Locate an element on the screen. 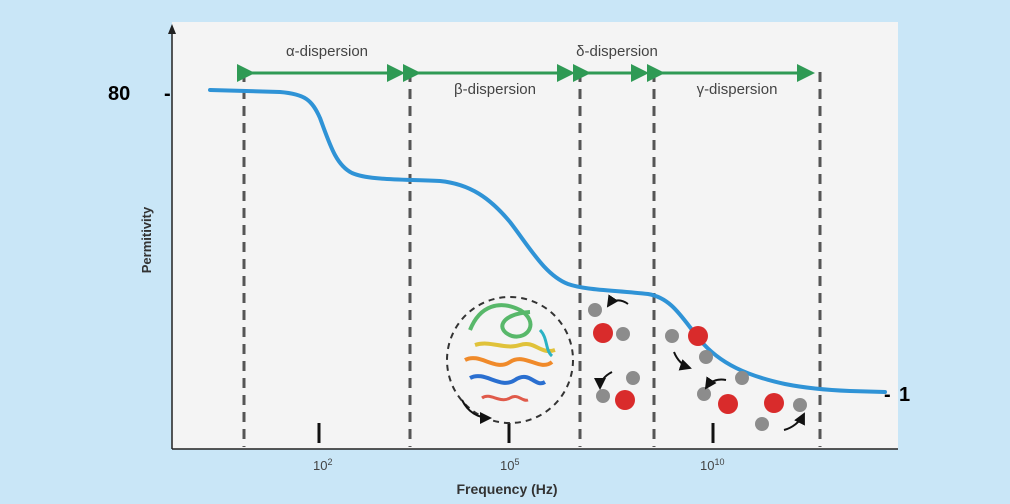  x-tick-label: 10⁵ is located at coordinates (509, 465).